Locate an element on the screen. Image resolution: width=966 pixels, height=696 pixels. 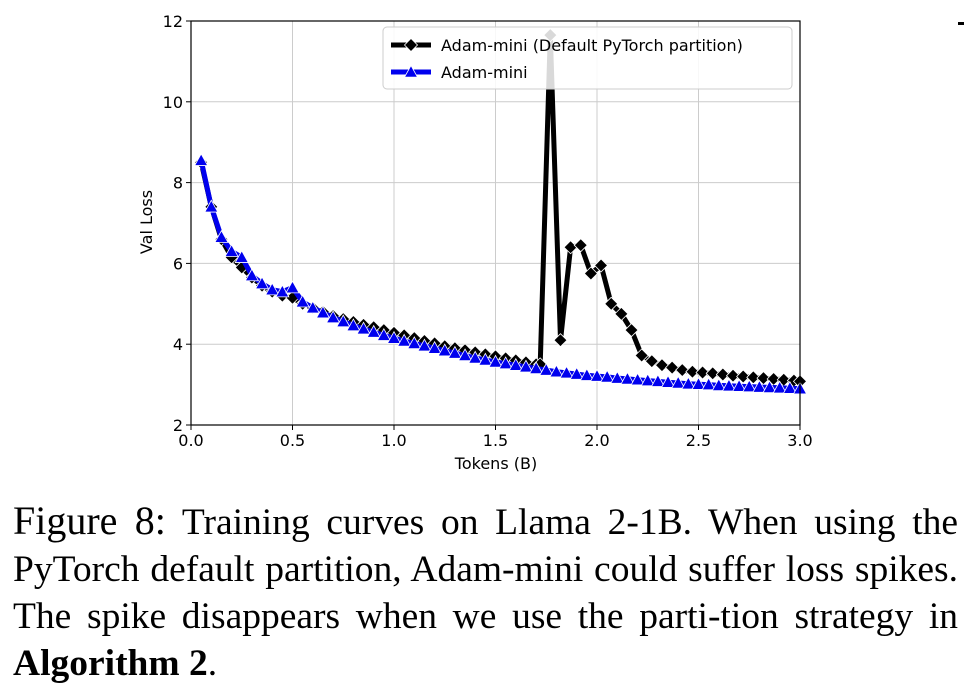
x-tick-label: 0.0 is located at coordinates (190, 440).